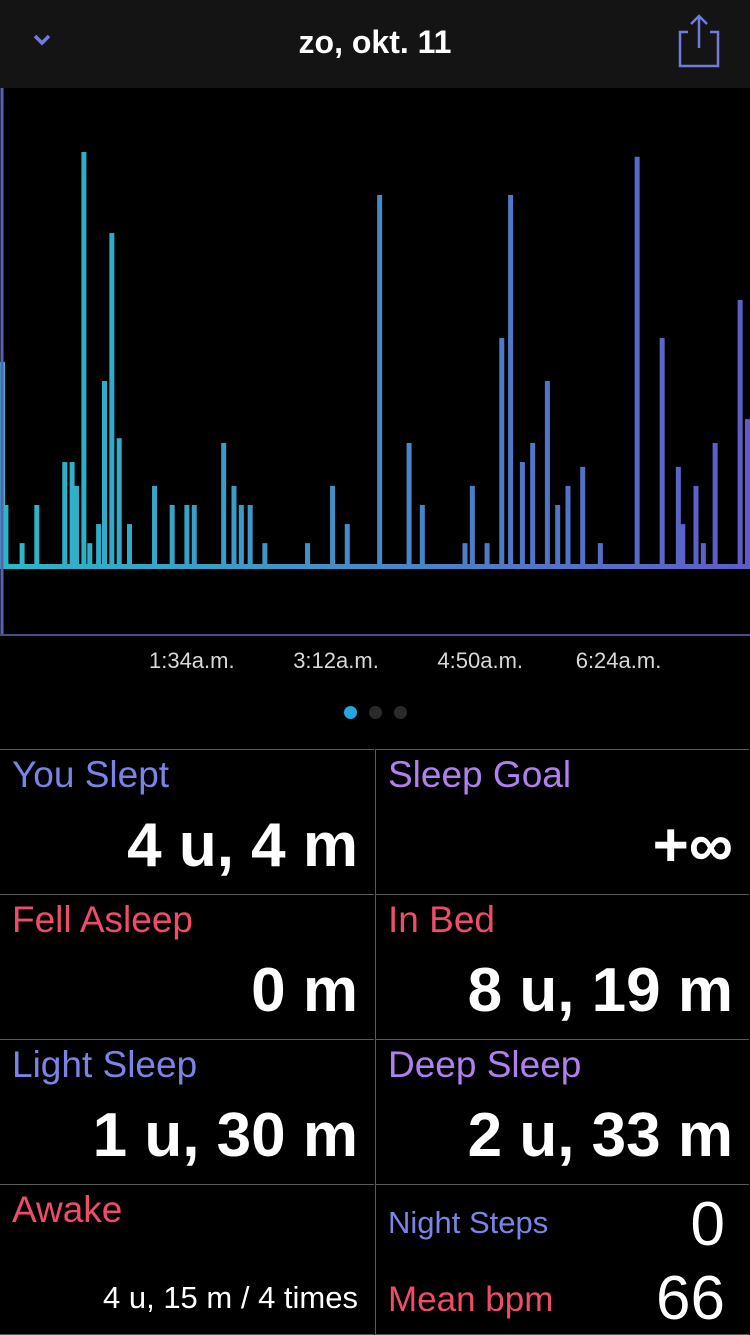  Describe the element at coordinates (105, 1064) in the screenshot. I see `stat-label: Light Sleep` at that location.